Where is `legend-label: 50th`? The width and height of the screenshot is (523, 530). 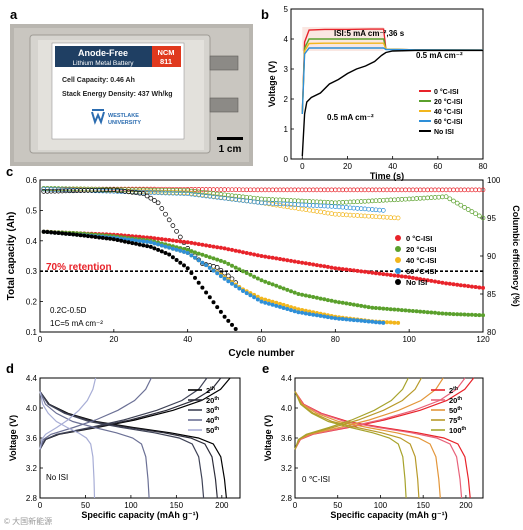
legend-label: 50th is located at coordinates (455, 410).